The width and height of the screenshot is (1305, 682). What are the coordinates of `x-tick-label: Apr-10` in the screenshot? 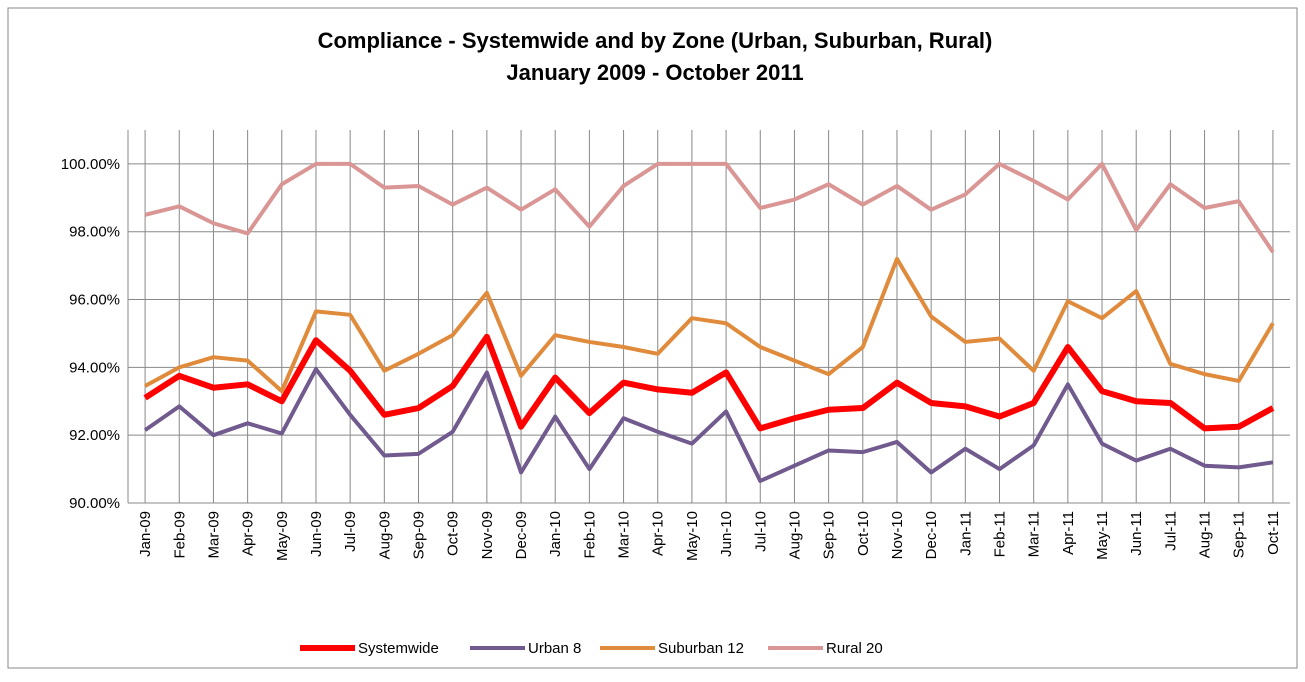 It's located at (658, 533).